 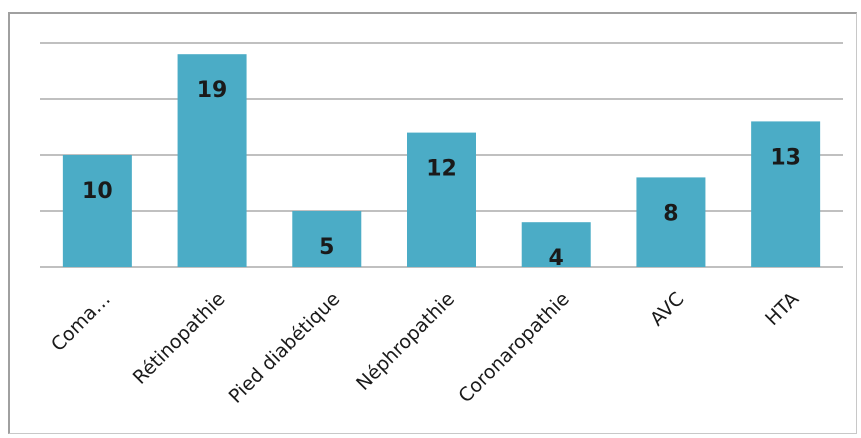 I want to click on bar-value-label: 4, so click(x=556, y=258).